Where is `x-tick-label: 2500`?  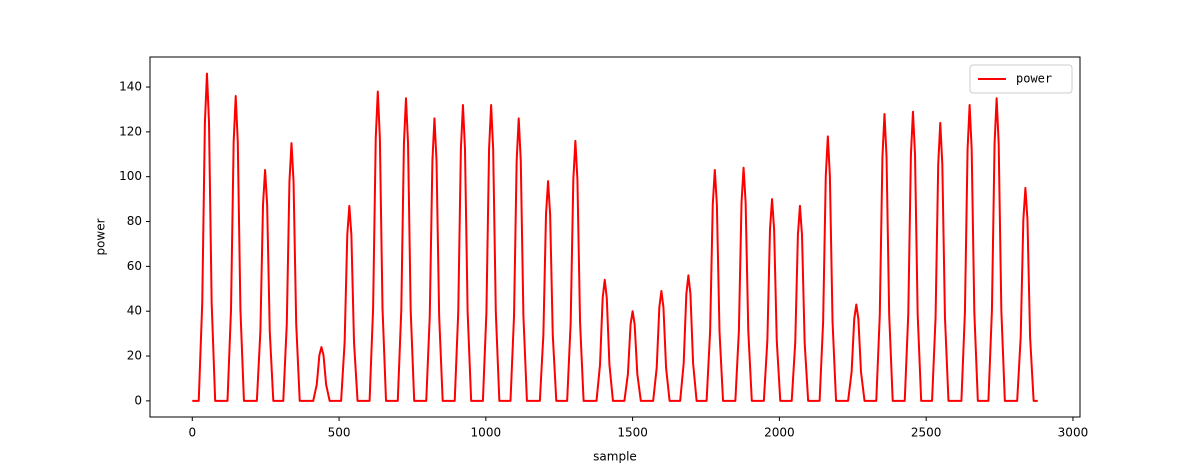 x-tick-label: 2500 is located at coordinates (926, 433).